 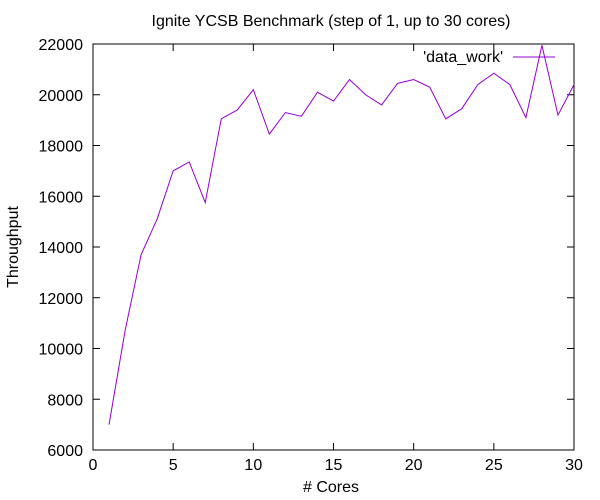 What do you see at coordinates (463, 57) in the screenshot?
I see `legend-label: 'data_work'` at bounding box center [463, 57].